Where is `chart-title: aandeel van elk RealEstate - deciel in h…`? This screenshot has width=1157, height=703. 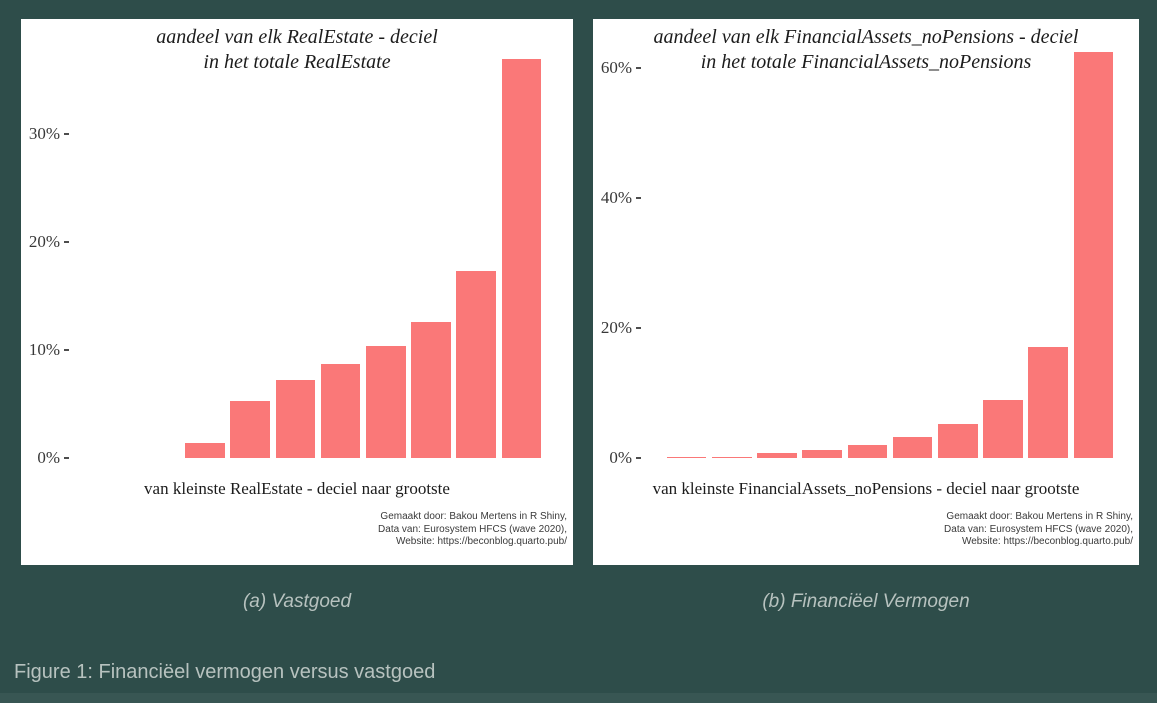
chart-title: aandeel van elk RealEstate - deciel in h… is located at coordinates (297, 50).